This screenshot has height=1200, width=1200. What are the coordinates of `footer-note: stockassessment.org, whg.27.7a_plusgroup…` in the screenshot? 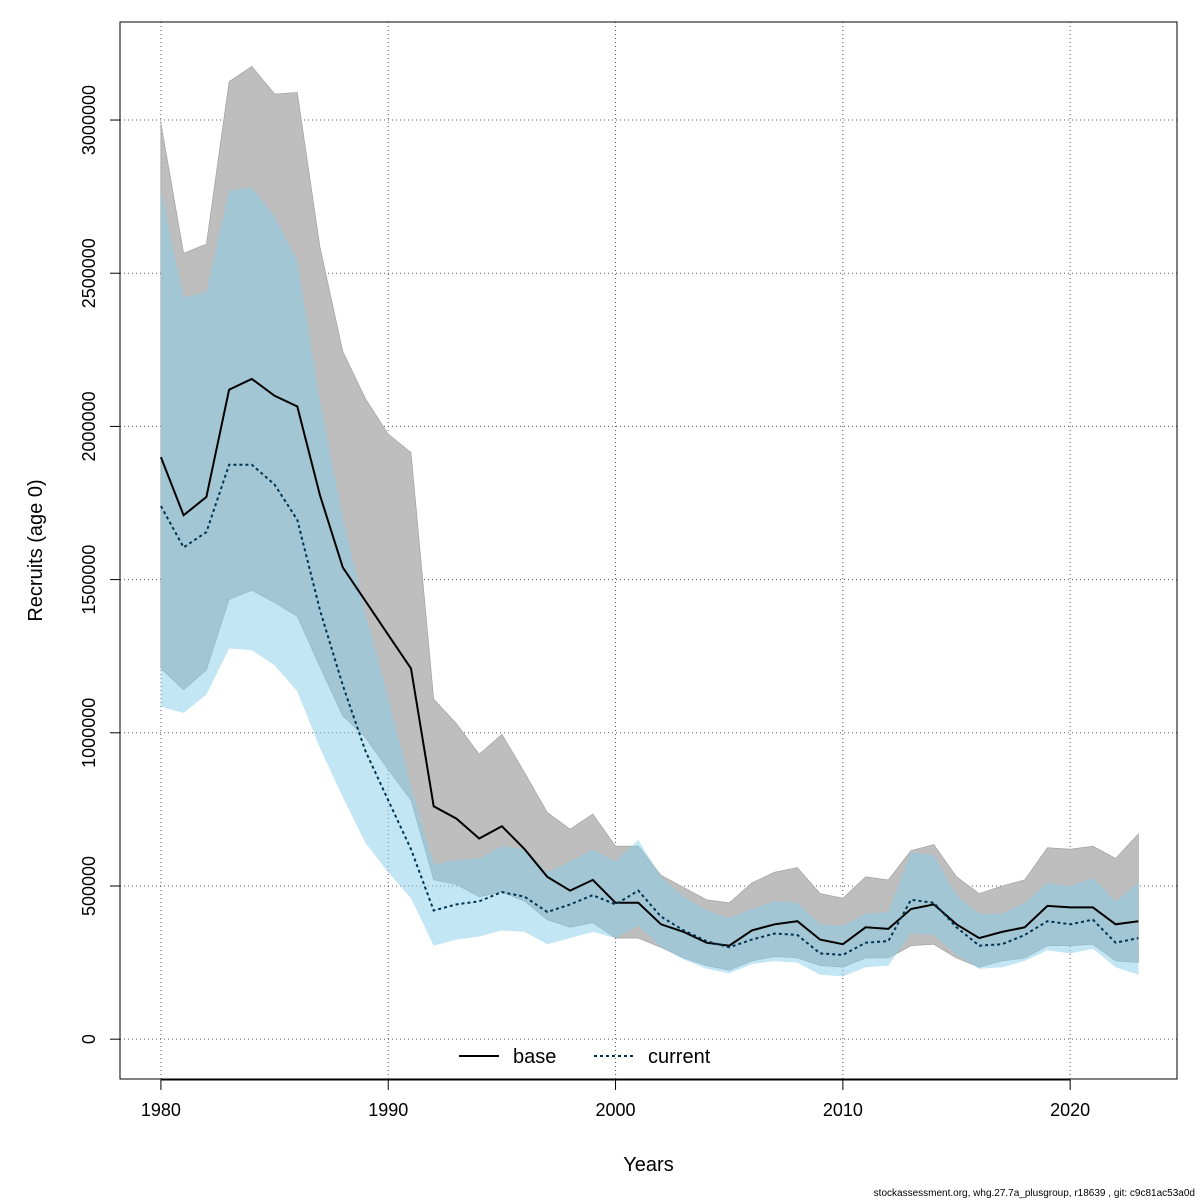 It's located at (1034, 1193).